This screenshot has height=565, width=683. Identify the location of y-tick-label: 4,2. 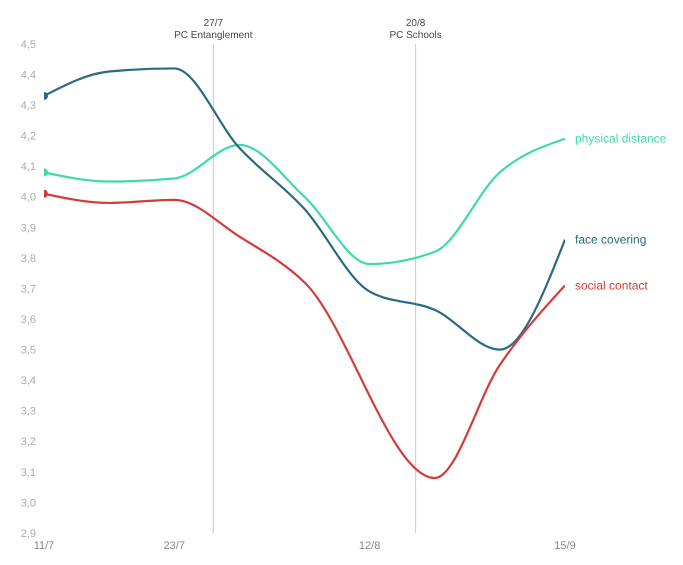
(28, 136).